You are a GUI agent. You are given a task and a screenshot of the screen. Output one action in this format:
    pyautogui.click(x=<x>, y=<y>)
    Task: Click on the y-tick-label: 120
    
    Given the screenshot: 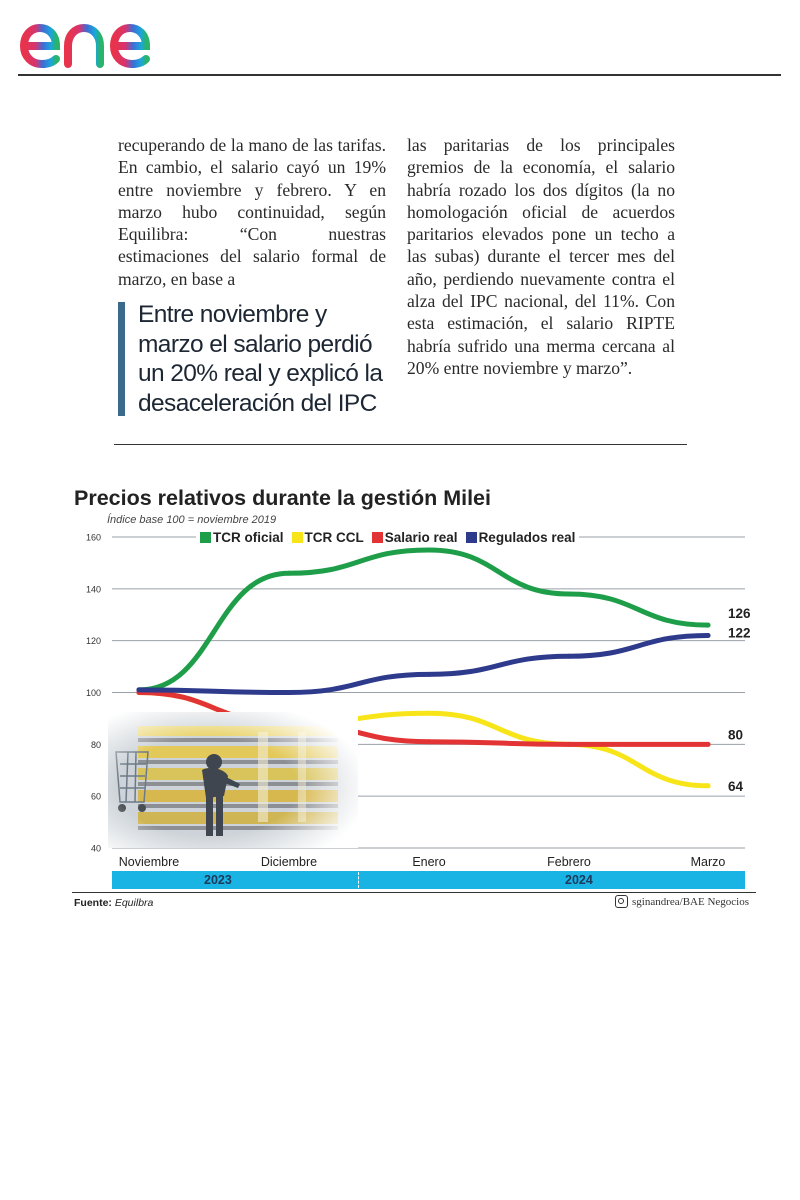 What is the action you would take?
    pyautogui.click(x=93, y=641)
    